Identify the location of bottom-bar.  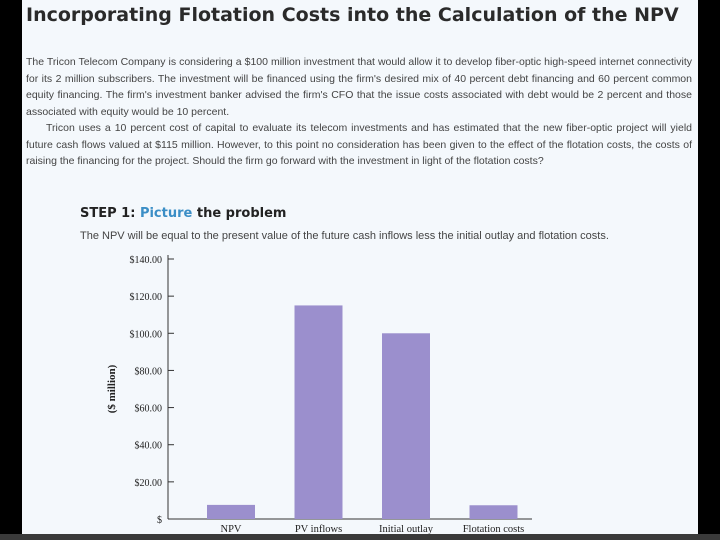
(360, 537).